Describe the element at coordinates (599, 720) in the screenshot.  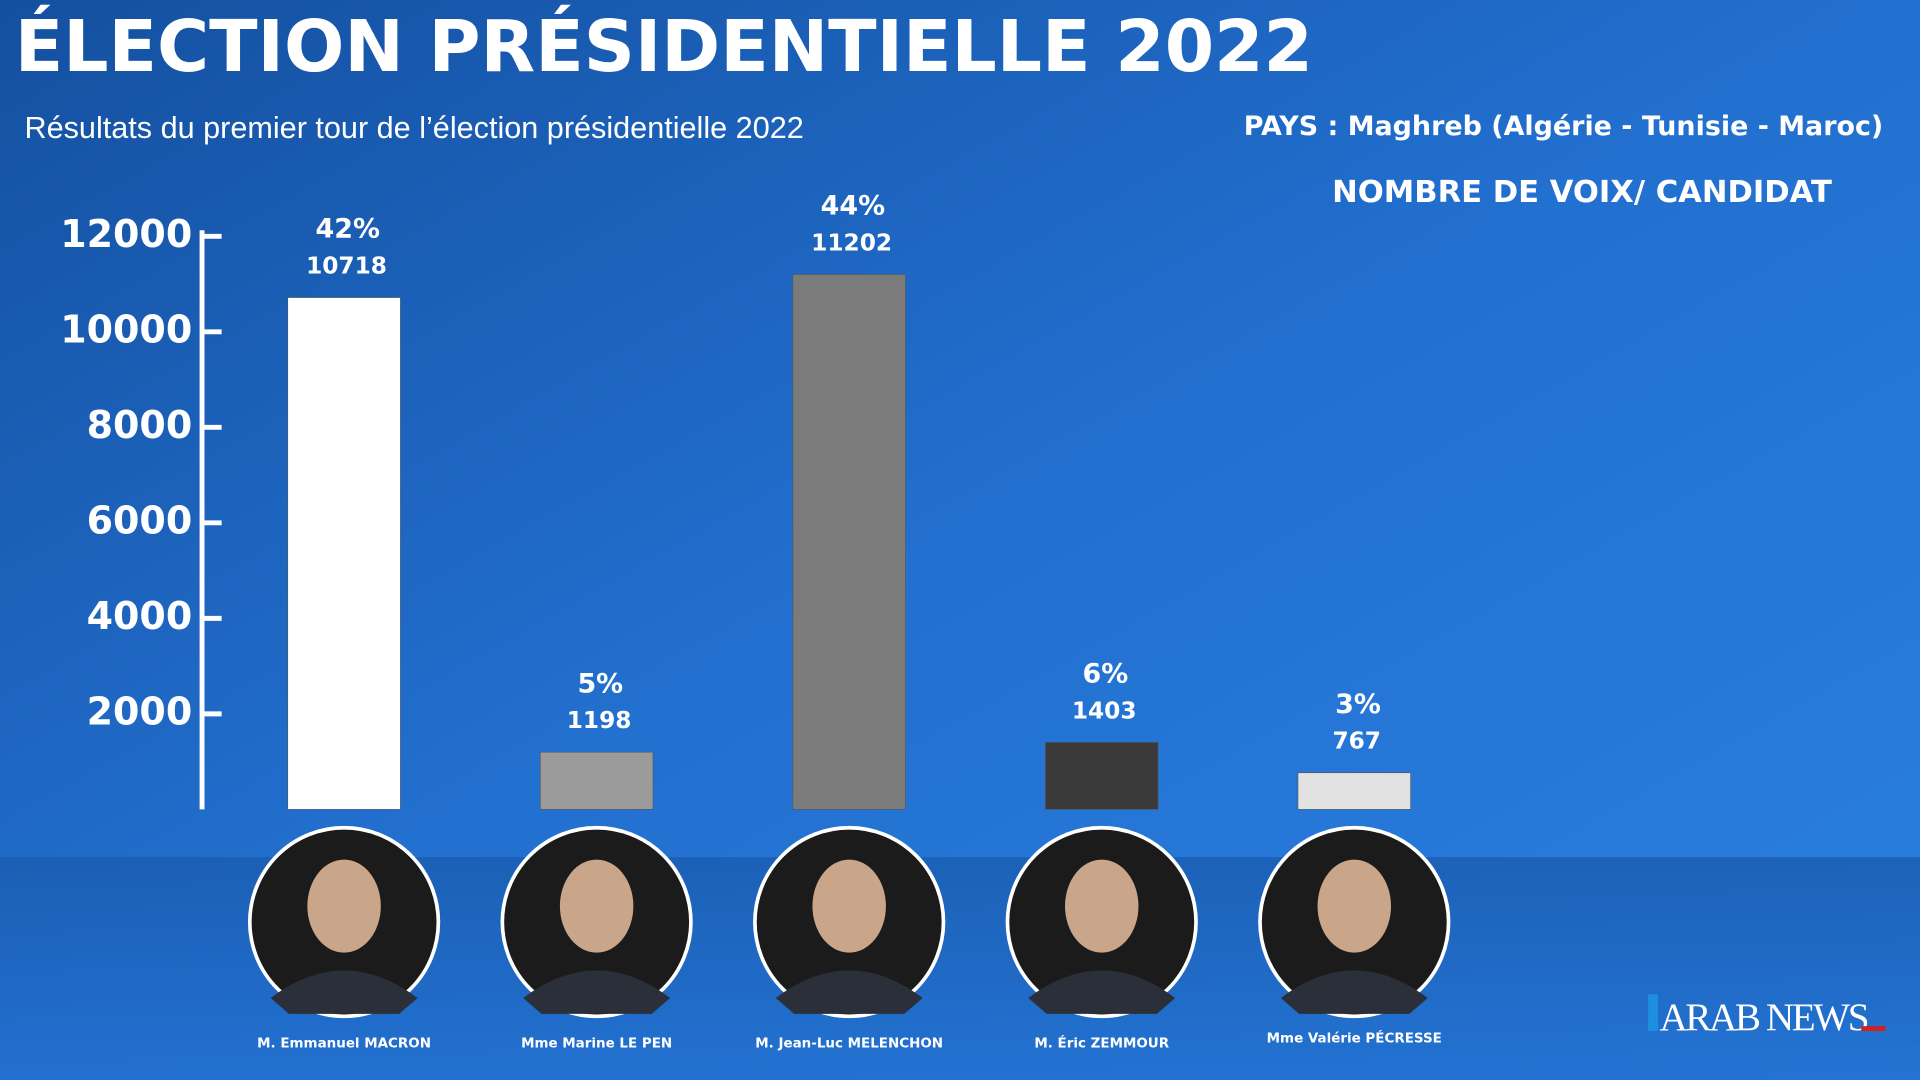
I see `value-label: 1198` at that location.